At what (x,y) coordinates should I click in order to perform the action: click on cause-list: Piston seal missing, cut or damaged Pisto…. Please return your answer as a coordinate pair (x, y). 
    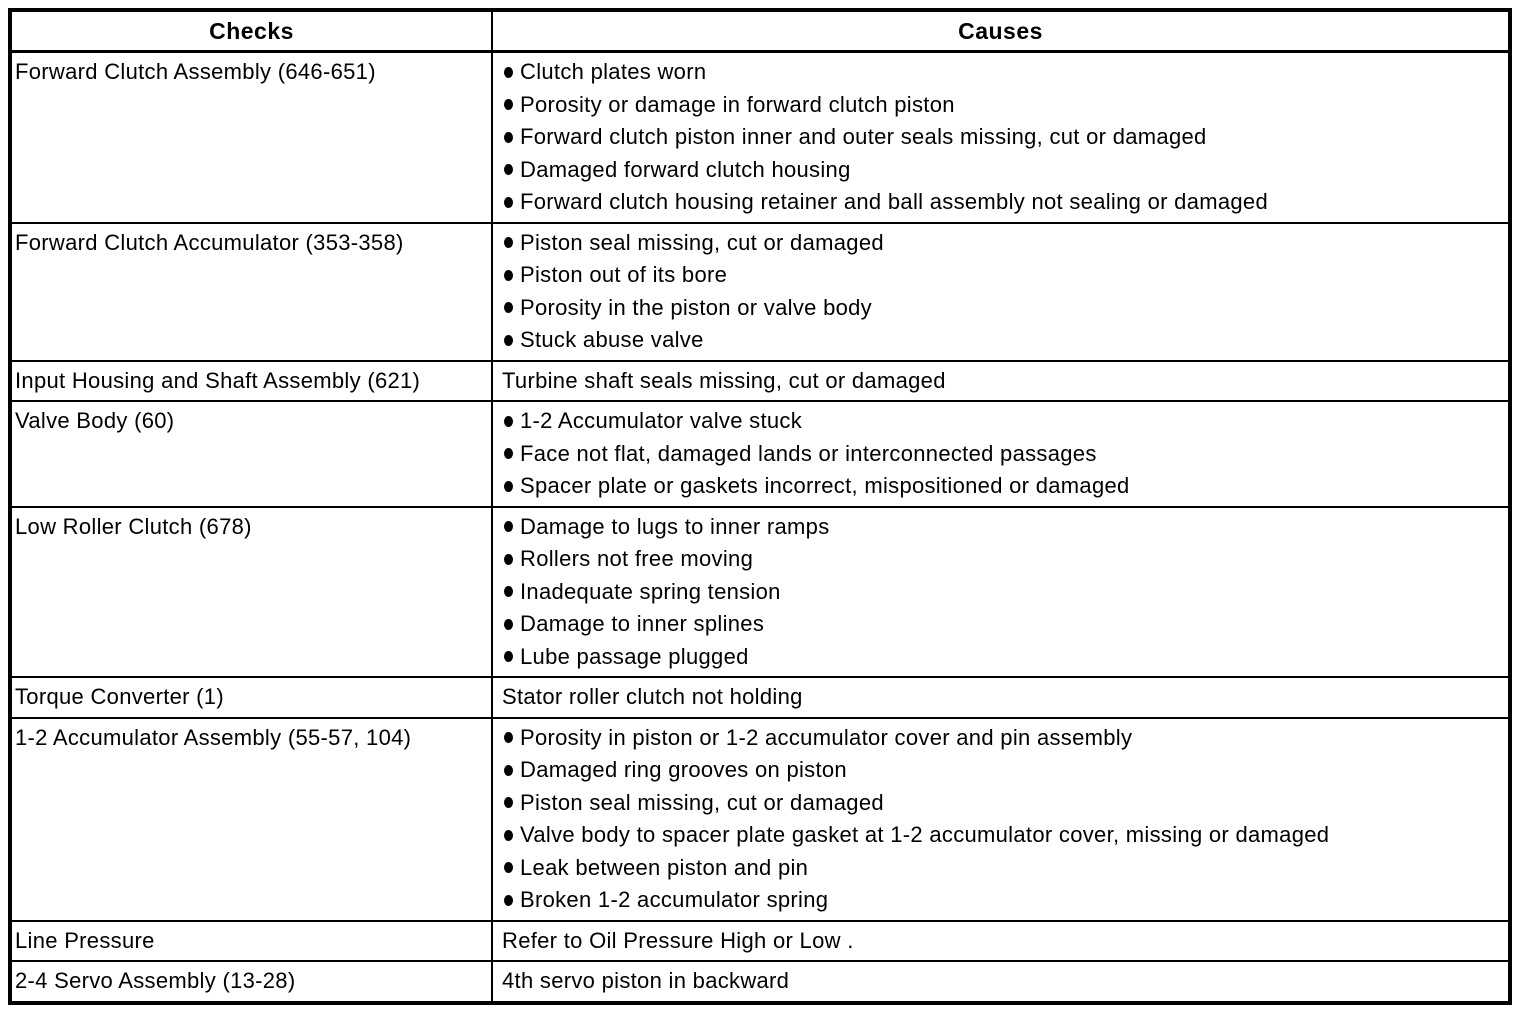
    Looking at the image, I should click on (1001, 292).